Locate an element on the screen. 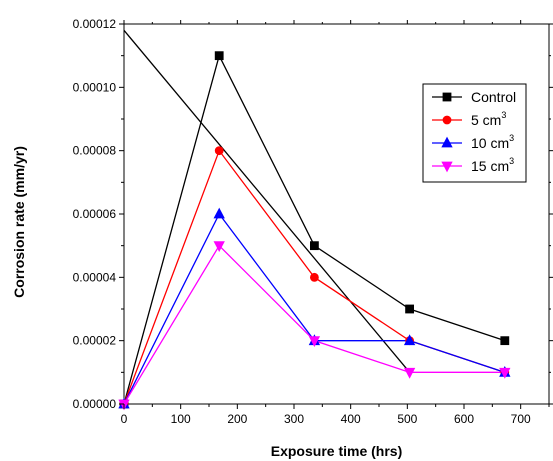 This screenshot has height=461, width=553. y-tick-label: 0.00002 is located at coordinates (95, 341).